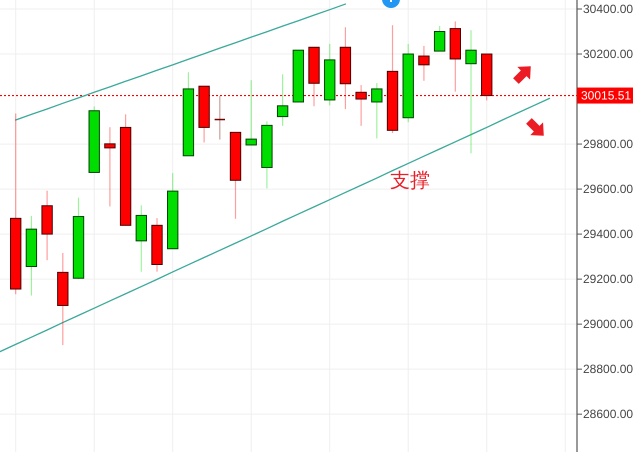  I want to click on y-tick-label: 29200.00, so click(608, 279).